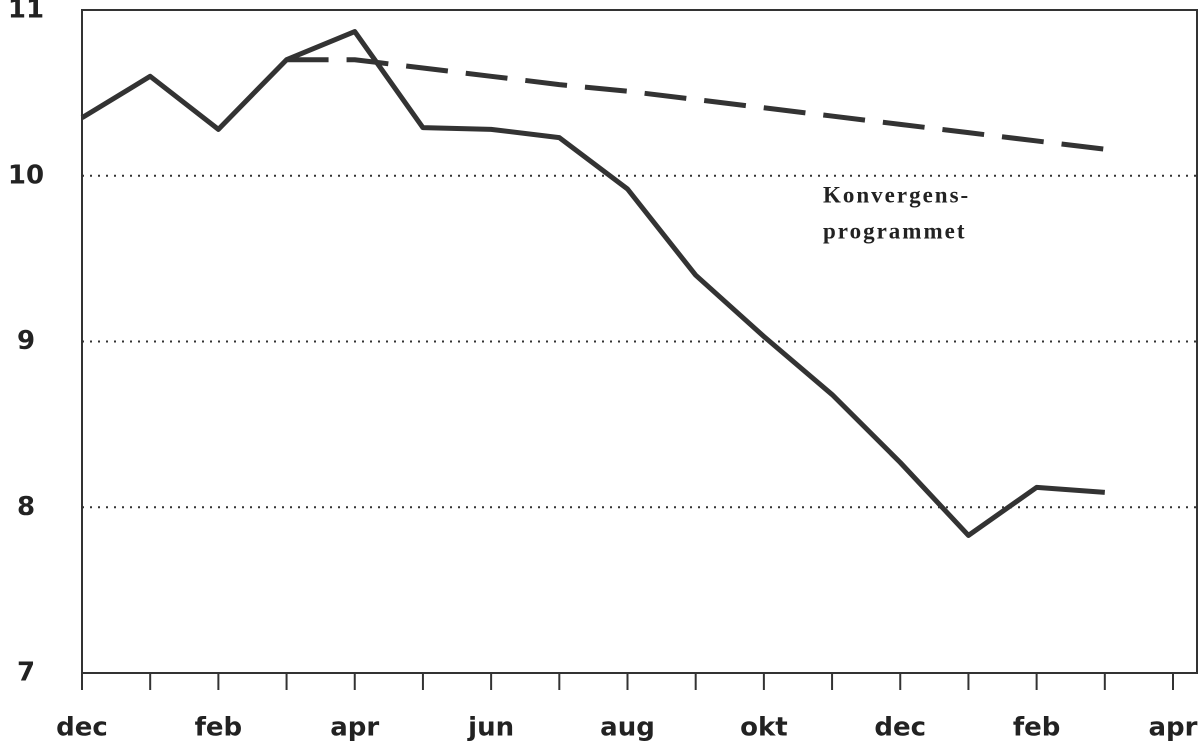 This screenshot has width=1200, height=747. What do you see at coordinates (627, 728) in the screenshot?
I see `x-tick-label: aug` at bounding box center [627, 728].